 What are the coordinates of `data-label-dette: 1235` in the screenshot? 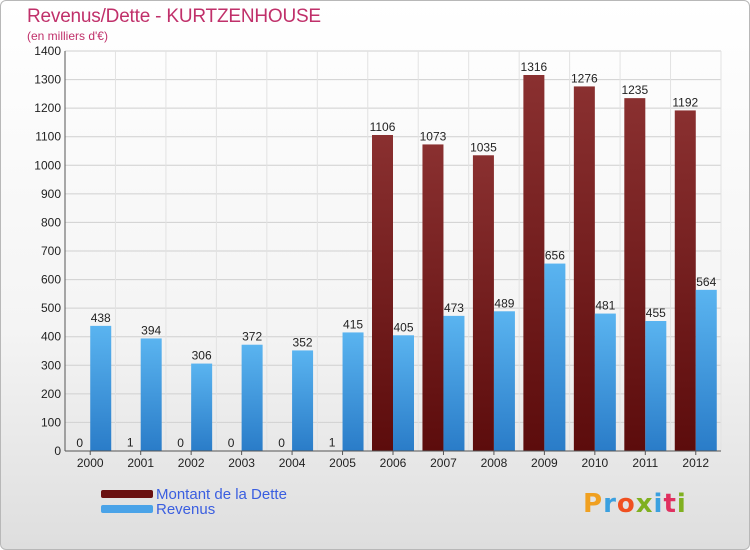 It's located at (634, 90).